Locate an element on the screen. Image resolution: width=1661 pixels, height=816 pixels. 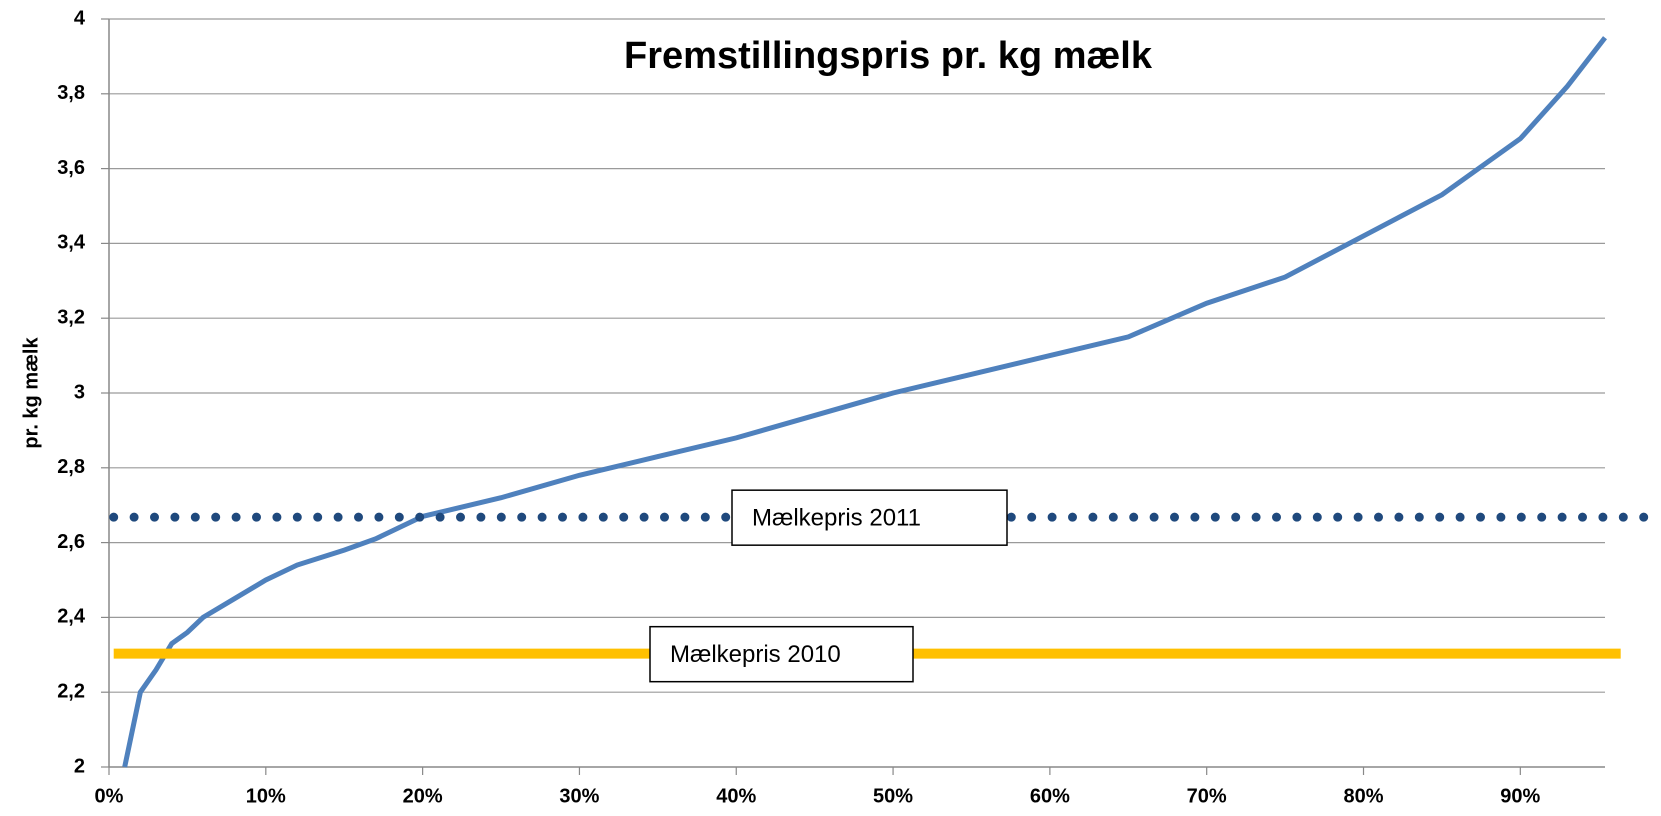
series-label: Mælkepris 2011 is located at coordinates (836, 518).